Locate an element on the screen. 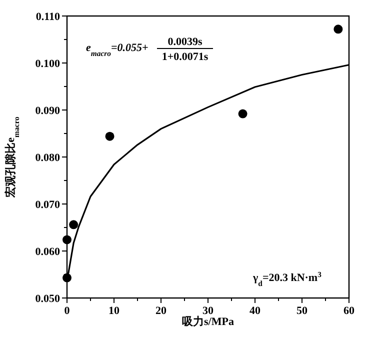 The width and height of the screenshot is (365, 341). y-tick-label: 0.060 is located at coordinates (47, 252).